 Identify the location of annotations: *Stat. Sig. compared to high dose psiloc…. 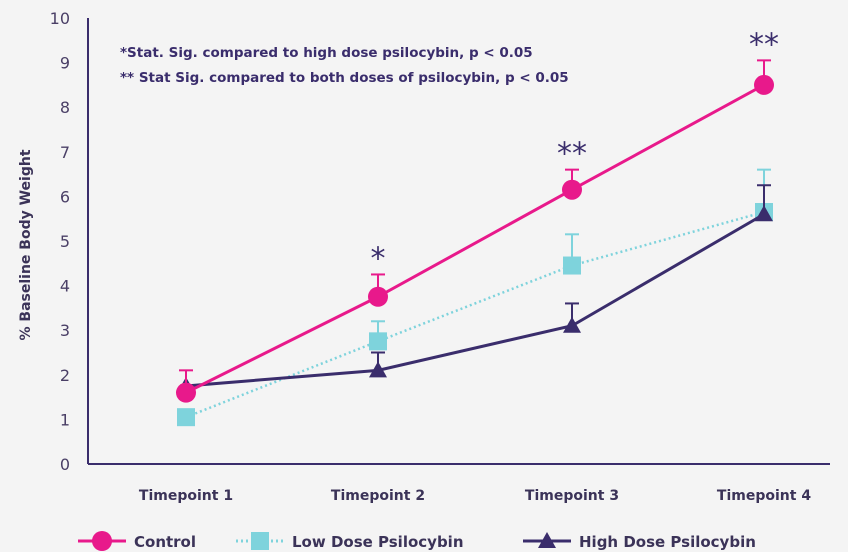
(344, 65).